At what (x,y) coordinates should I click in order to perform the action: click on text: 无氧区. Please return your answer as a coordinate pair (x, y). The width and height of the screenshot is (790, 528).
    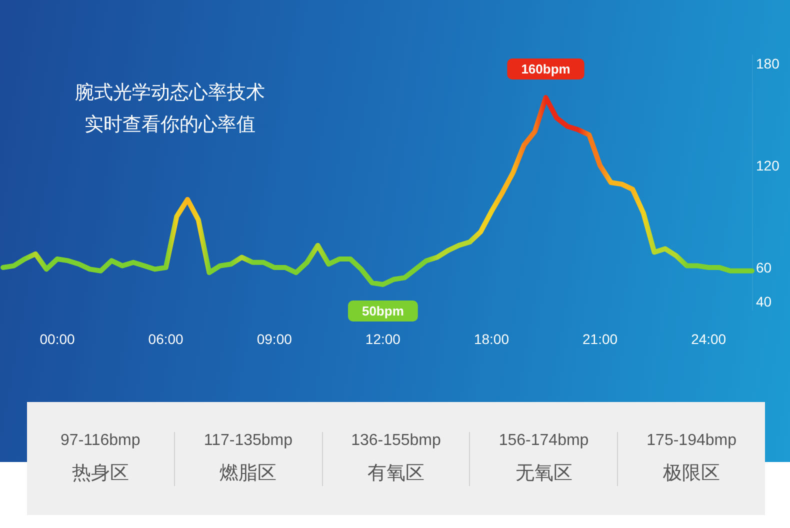
    Looking at the image, I should click on (544, 473).